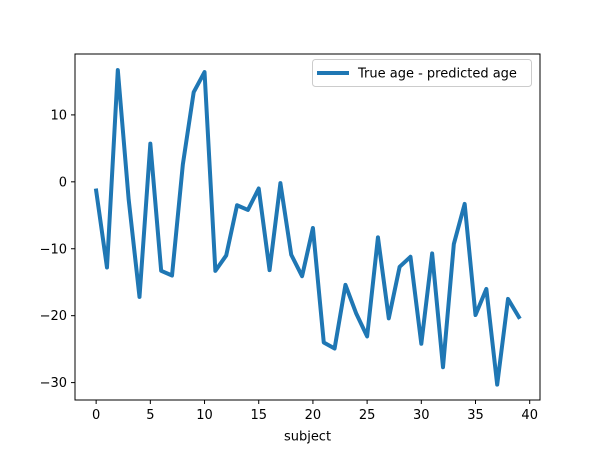  Describe the element at coordinates (258, 415) in the screenshot. I see `x-tick-label: 15` at that location.